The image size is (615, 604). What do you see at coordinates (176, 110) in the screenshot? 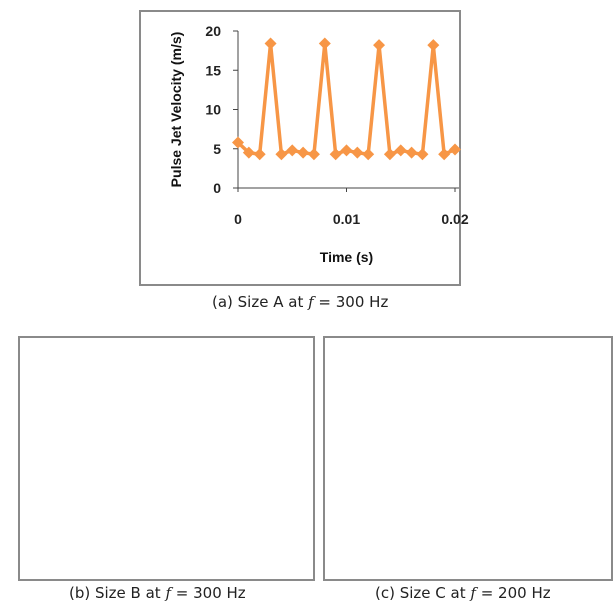
I see `chart-a-y-axis-label: Pulse Jet Velocity (m/s)` at bounding box center [176, 110].